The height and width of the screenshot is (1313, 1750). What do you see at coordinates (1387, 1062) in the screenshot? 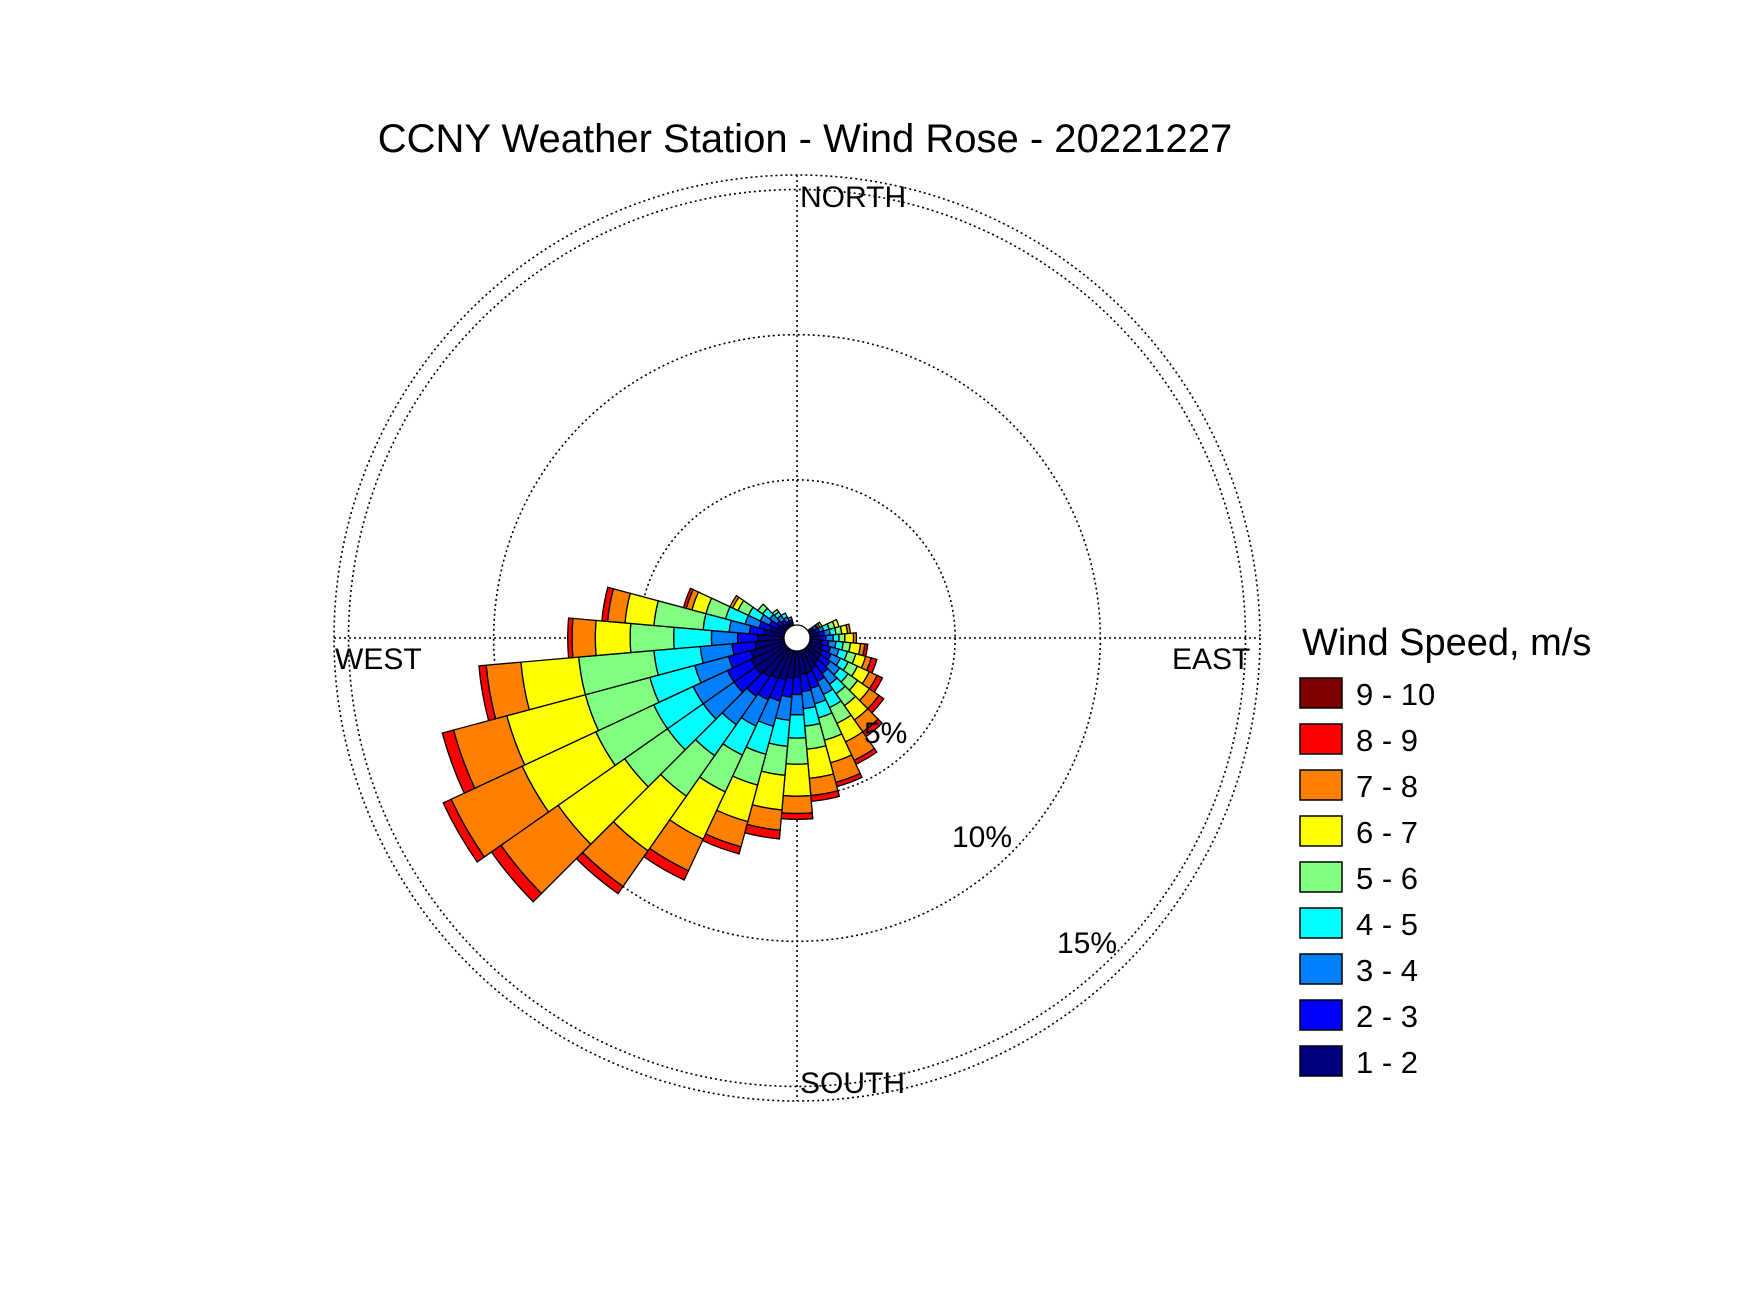
I see `legend-label-9: 1 - 2` at bounding box center [1387, 1062].